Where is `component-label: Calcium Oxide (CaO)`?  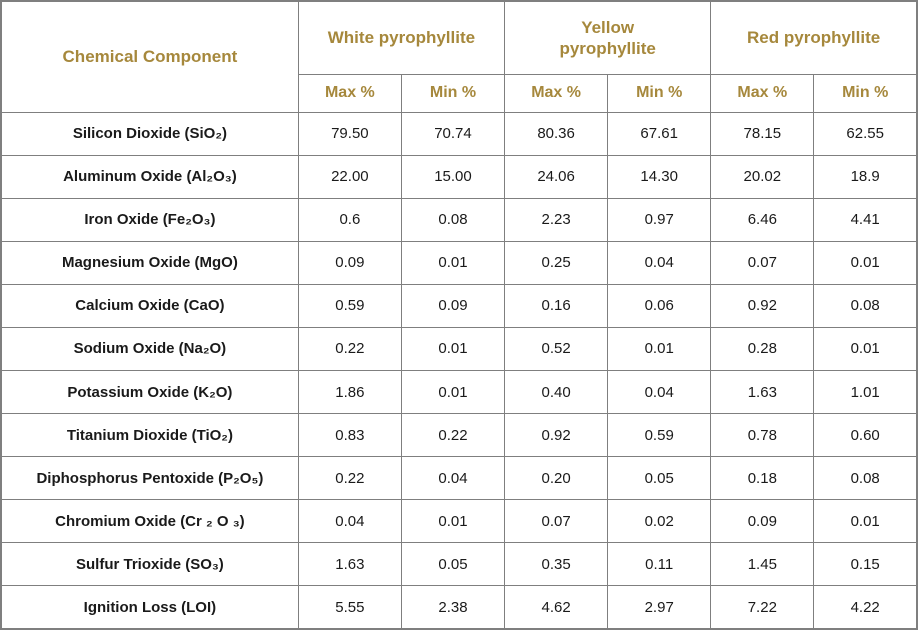 component-label: Calcium Oxide (CaO) is located at coordinates (149, 305).